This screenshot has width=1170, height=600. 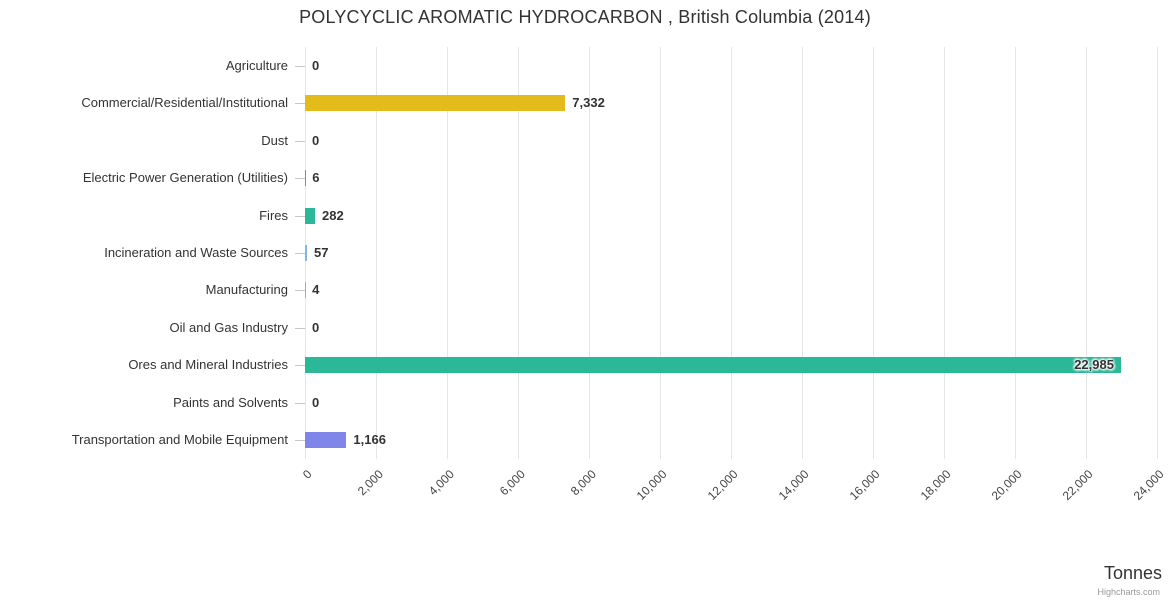 What do you see at coordinates (1078, 485) in the screenshot?
I see `x-axis-tick-label-text: 22,000` at bounding box center [1078, 485].